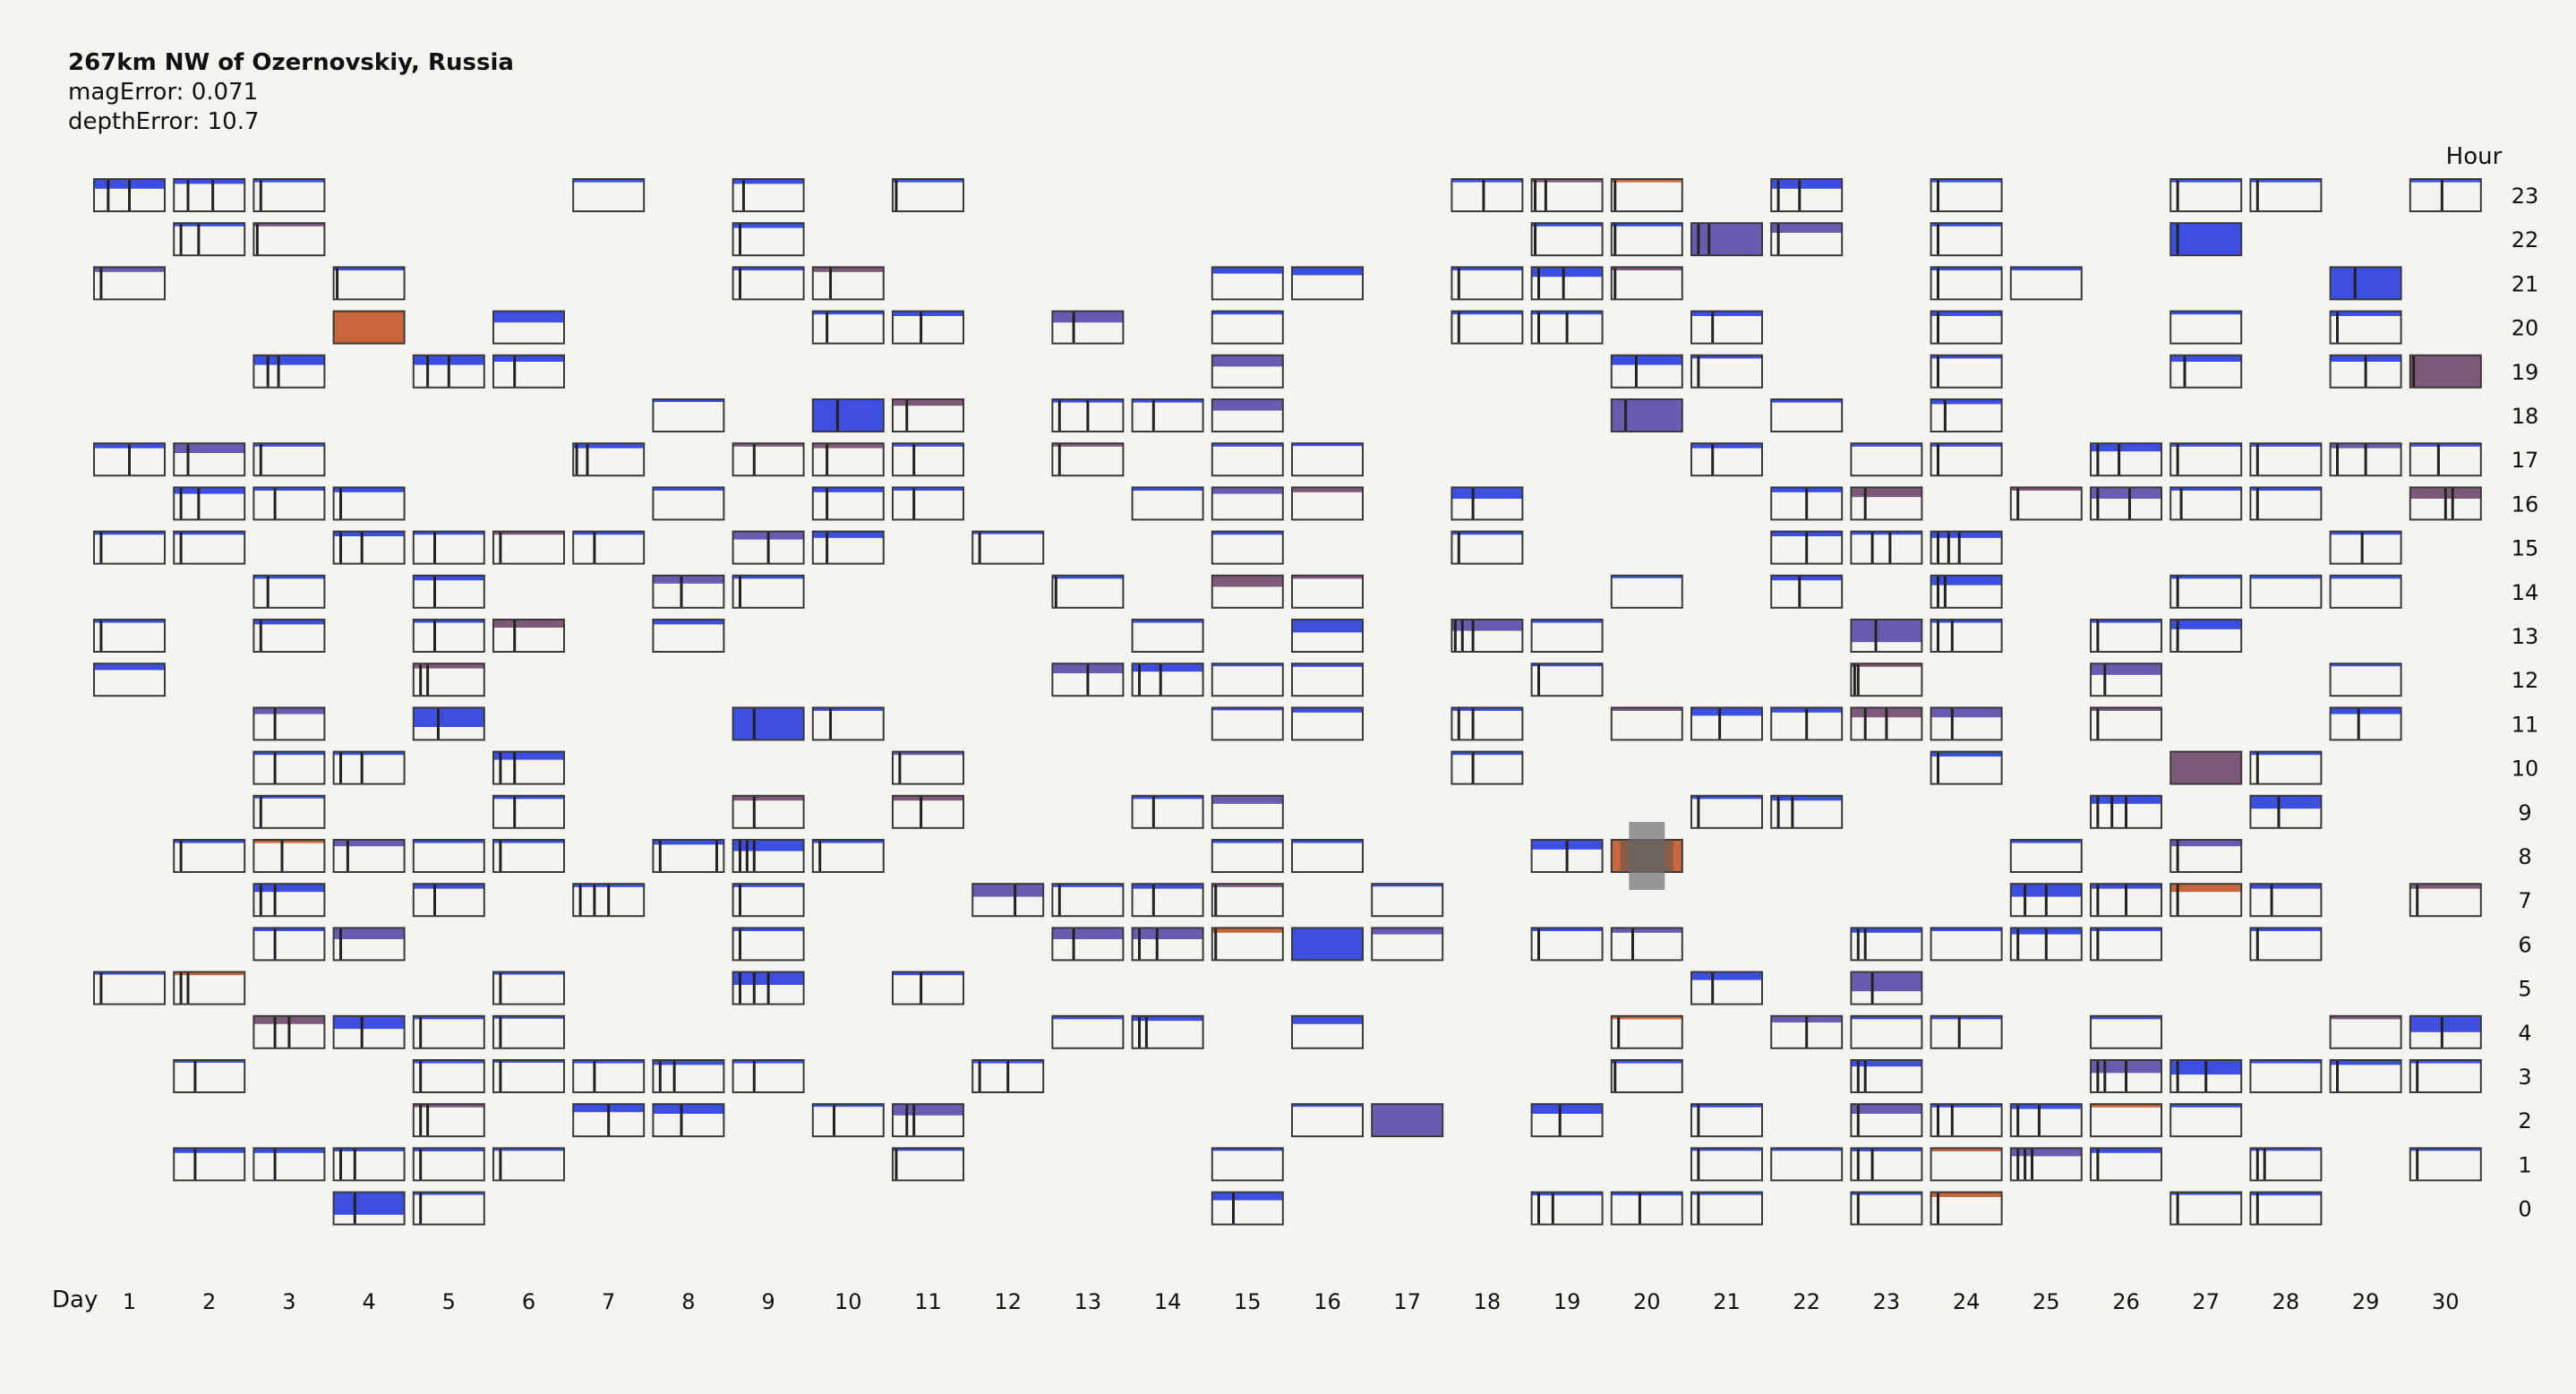 The height and width of the screenshot is (1394, 2576). I want to click on day-tick-label: 30, so click(2446, 1301).